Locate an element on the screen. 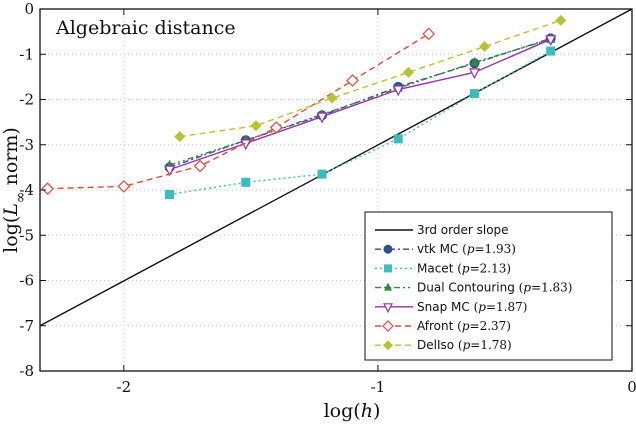 This screenshot has width=636, height=429. legend-label-reference: 3rd order slope is located at coordinates (463, 230).